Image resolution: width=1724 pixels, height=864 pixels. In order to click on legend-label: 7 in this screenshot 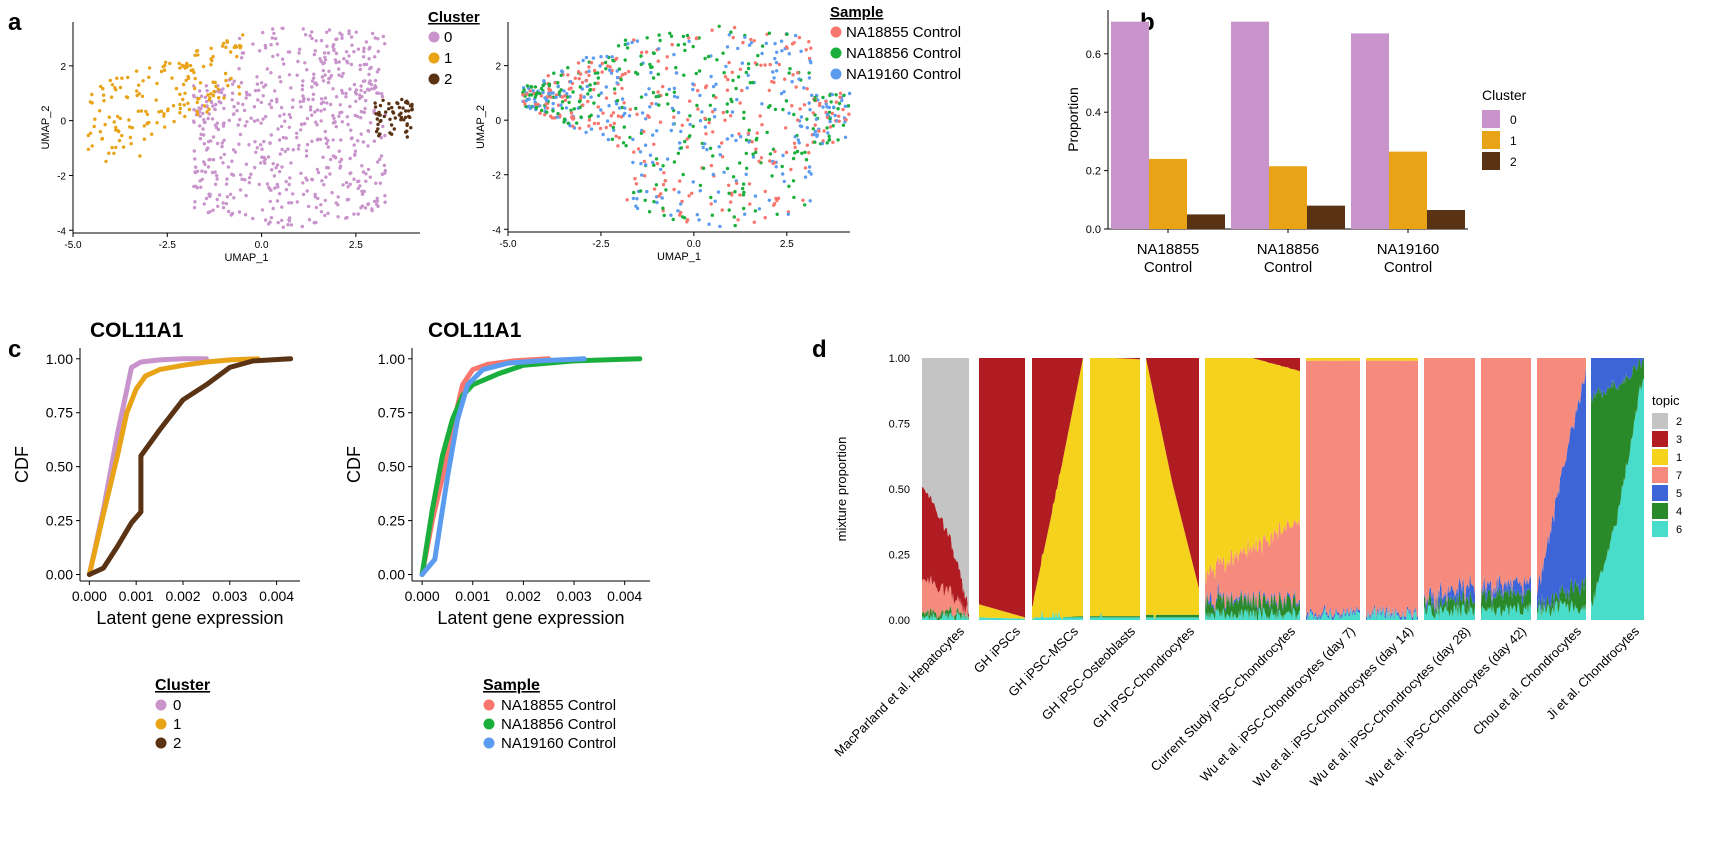, I will do `click(1679, 476)`.